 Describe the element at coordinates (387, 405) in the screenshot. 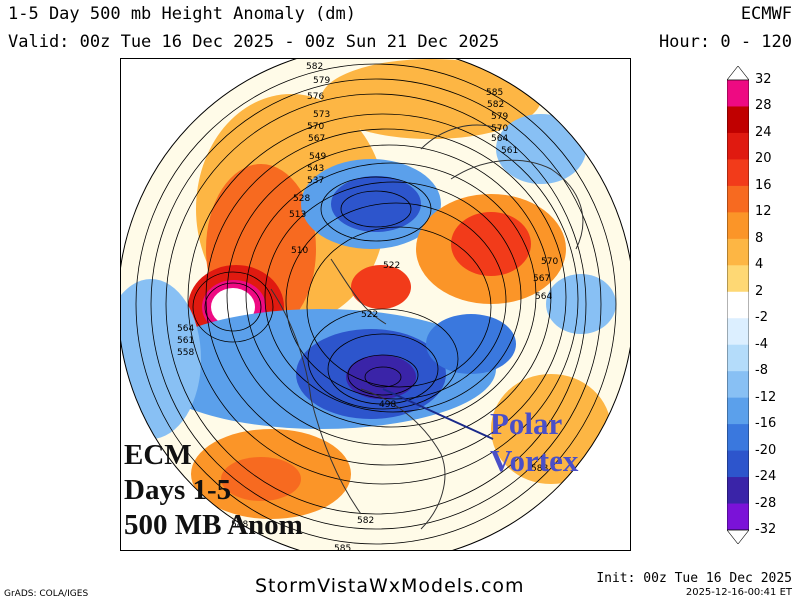

I see `contour-label: 498` at that location.